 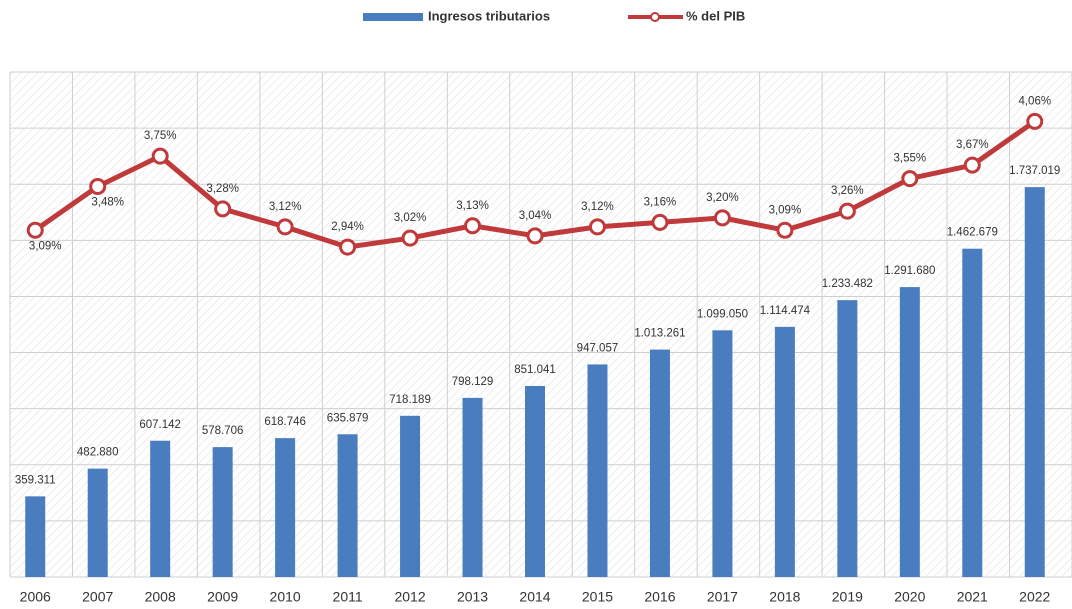 What do you see at coordinates (160, 136) in the screenshot?
I see `data-label: 3,75%` at bounding box center [160, 136].